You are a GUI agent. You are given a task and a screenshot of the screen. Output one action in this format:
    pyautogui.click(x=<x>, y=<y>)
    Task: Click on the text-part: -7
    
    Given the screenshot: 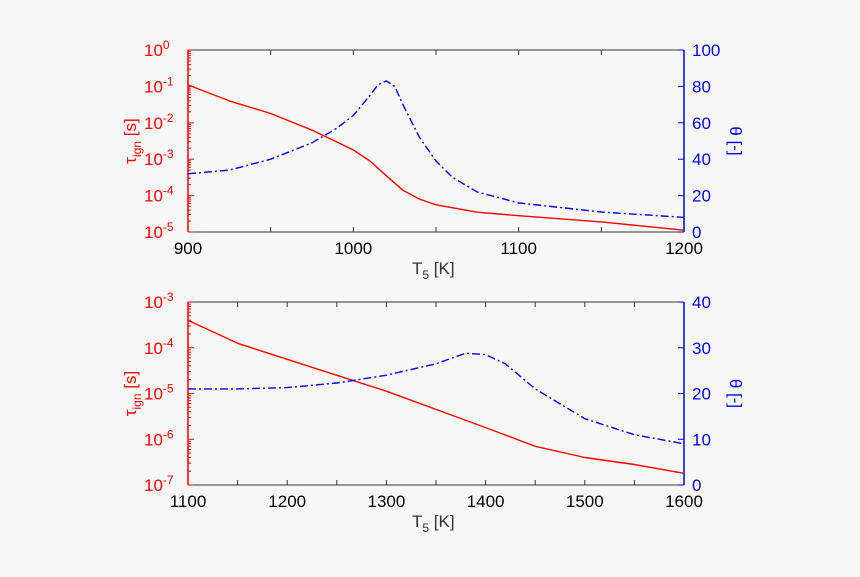 What is the action you would take?
    pyautogui.click(x=168, y=480)
    